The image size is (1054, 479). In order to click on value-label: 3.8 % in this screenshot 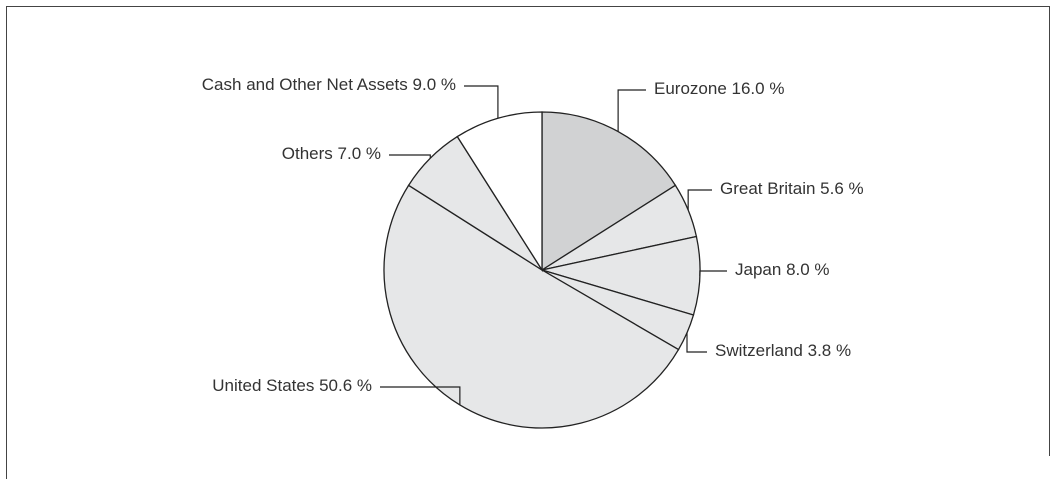, I will do `click(829, 350)`.